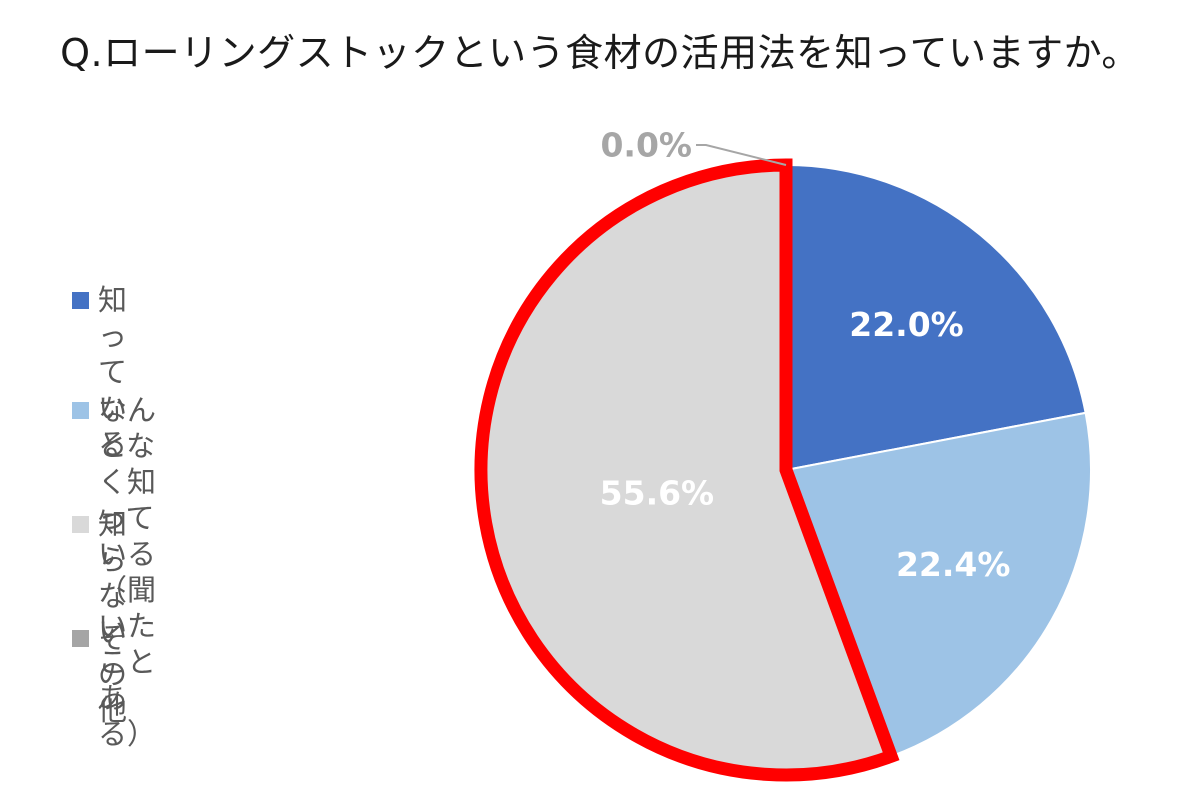 The width and height of the screenshot is (1200, 800). I want to click on legend-label: なんとなく知っている （聞いたことある）, so click(127, 572).